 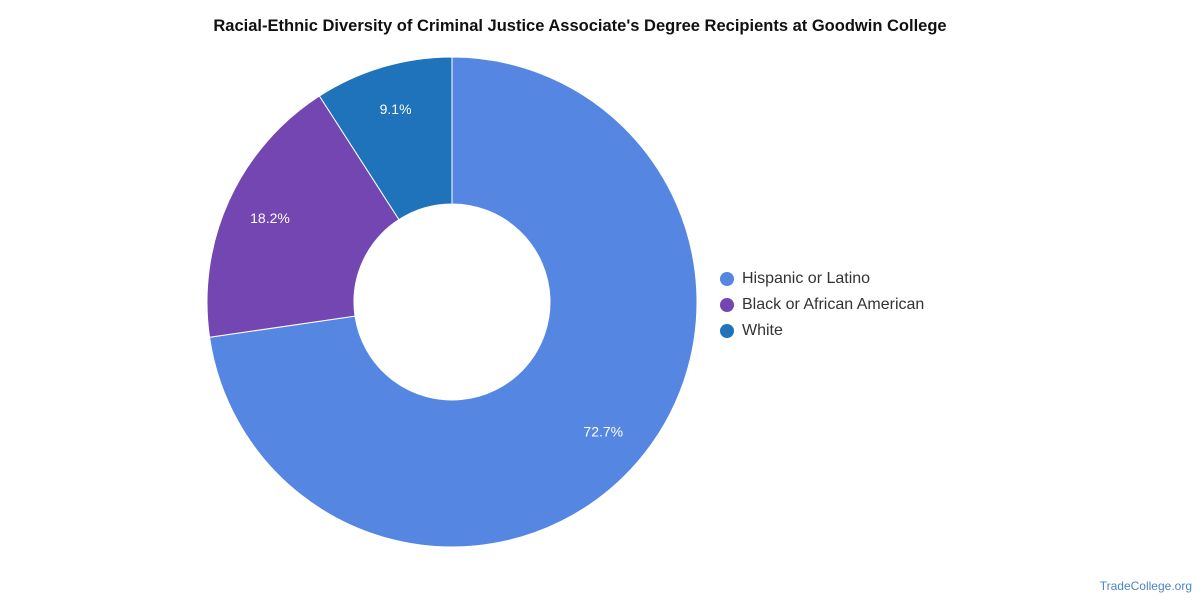 What do you see at coordinates (833, 304) in the screenshot?
I see `legend-label-black: Black or African American` at bounding box center [833, 304].